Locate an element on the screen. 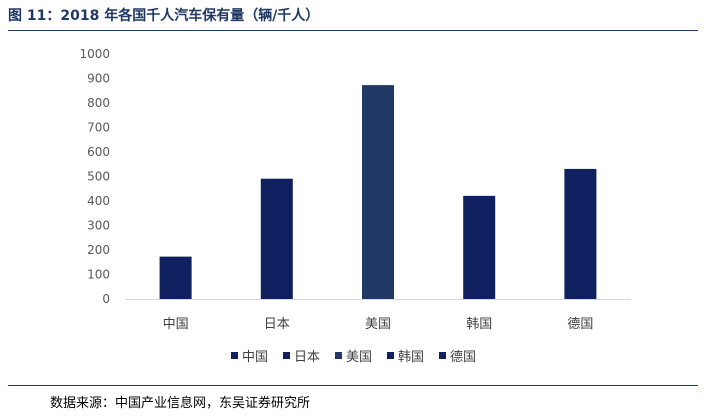  y-tick-label: 600 is located at coordinates (98, 152).